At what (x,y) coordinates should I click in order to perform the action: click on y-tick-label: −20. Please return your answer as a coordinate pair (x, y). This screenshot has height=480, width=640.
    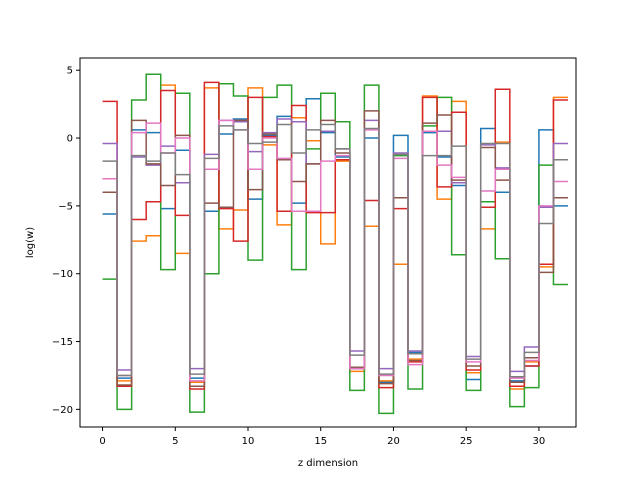
    Looking at the image, I should click on (62, 410).